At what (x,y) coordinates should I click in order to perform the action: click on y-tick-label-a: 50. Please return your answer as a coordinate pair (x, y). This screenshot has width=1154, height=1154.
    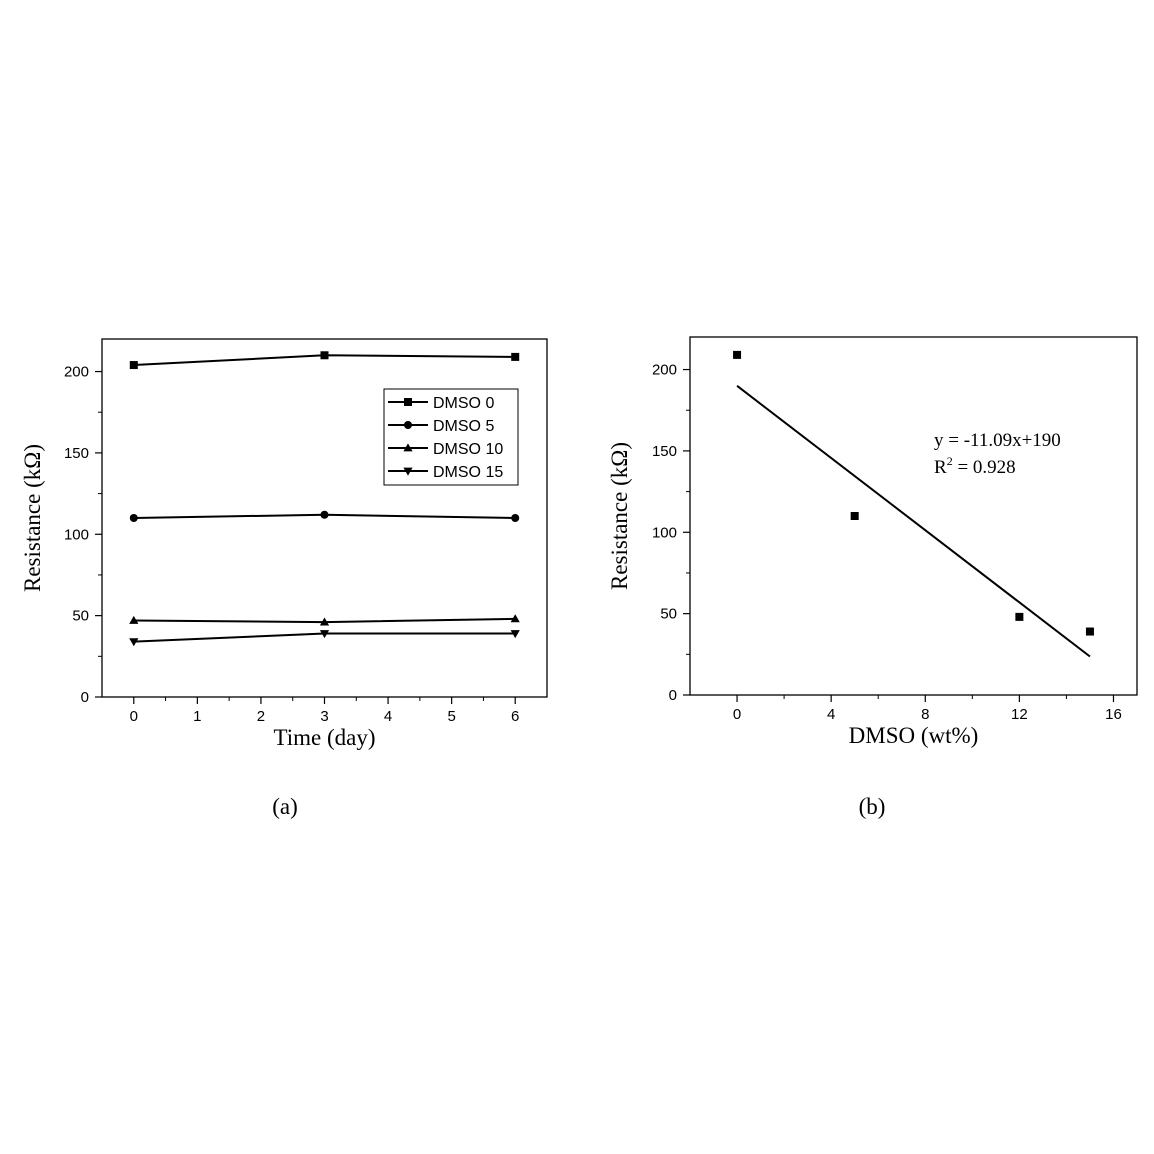
    Looking at the image, I should click on (80, 616).